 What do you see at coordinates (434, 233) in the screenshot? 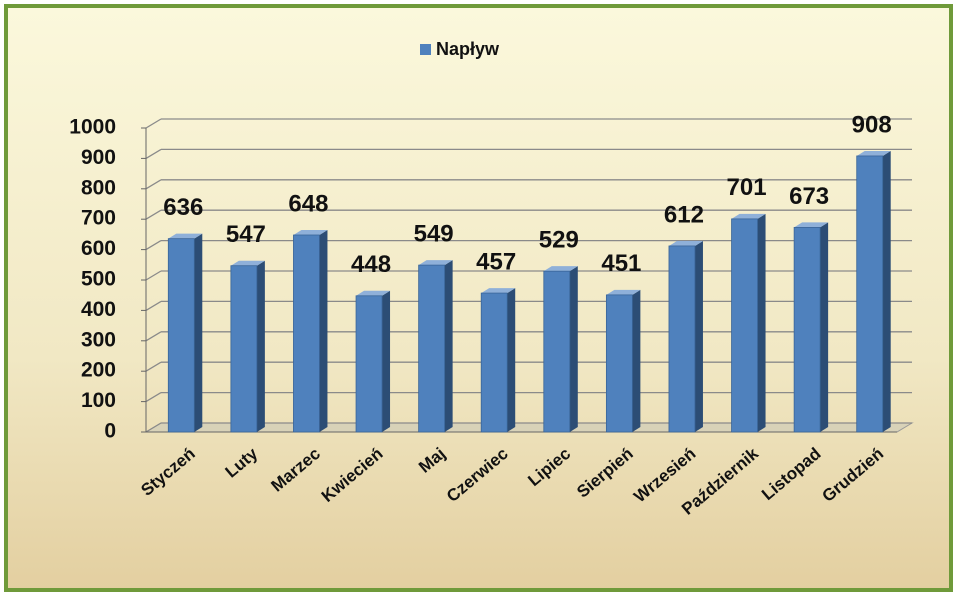
I see `value-label: 549` at bounding box center [434, 233].